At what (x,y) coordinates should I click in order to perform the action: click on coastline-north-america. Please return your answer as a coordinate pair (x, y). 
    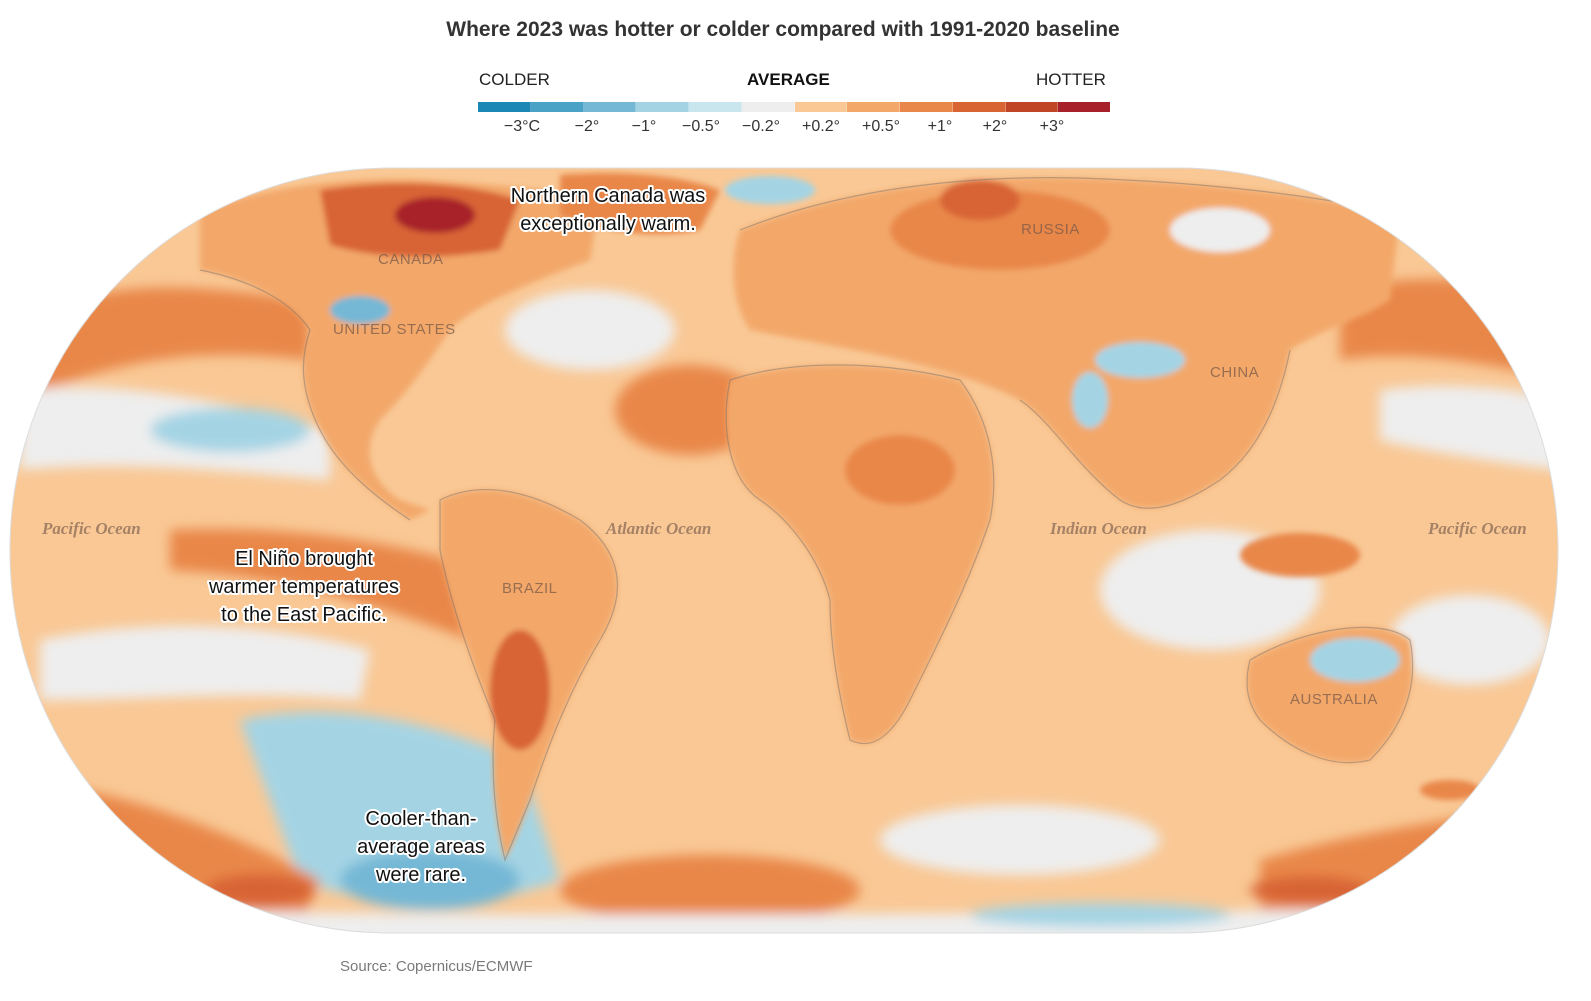
    Looking at the image, I should click on (305, 395).